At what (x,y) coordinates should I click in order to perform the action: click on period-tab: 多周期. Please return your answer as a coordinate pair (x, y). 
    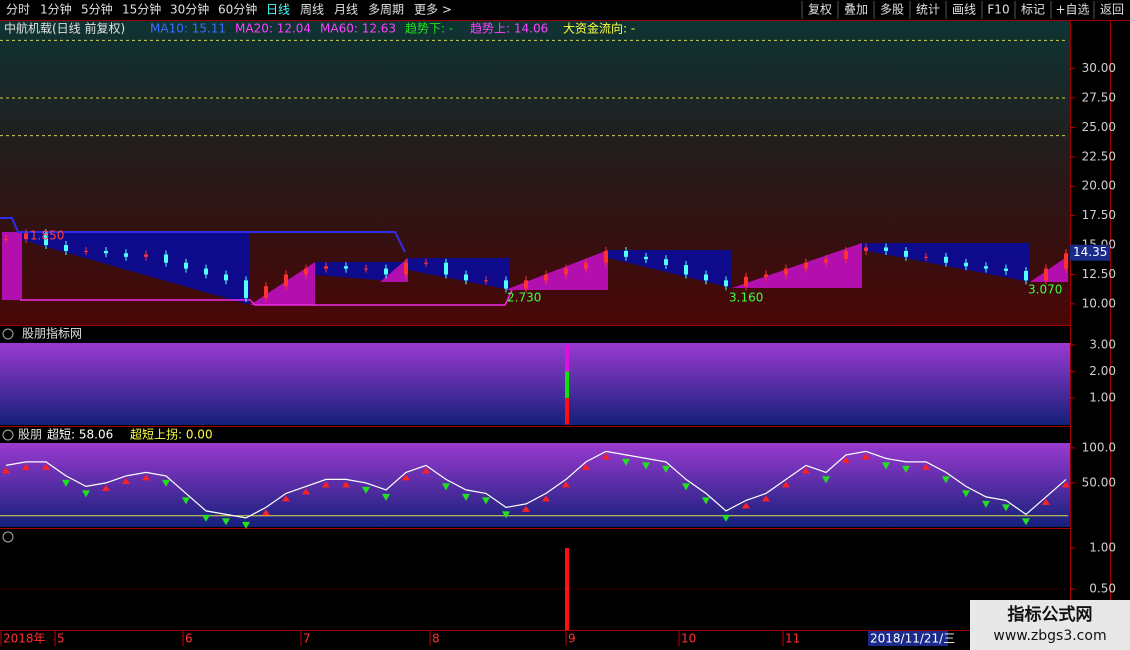
    Looking at the image, I should click on (386, 10).